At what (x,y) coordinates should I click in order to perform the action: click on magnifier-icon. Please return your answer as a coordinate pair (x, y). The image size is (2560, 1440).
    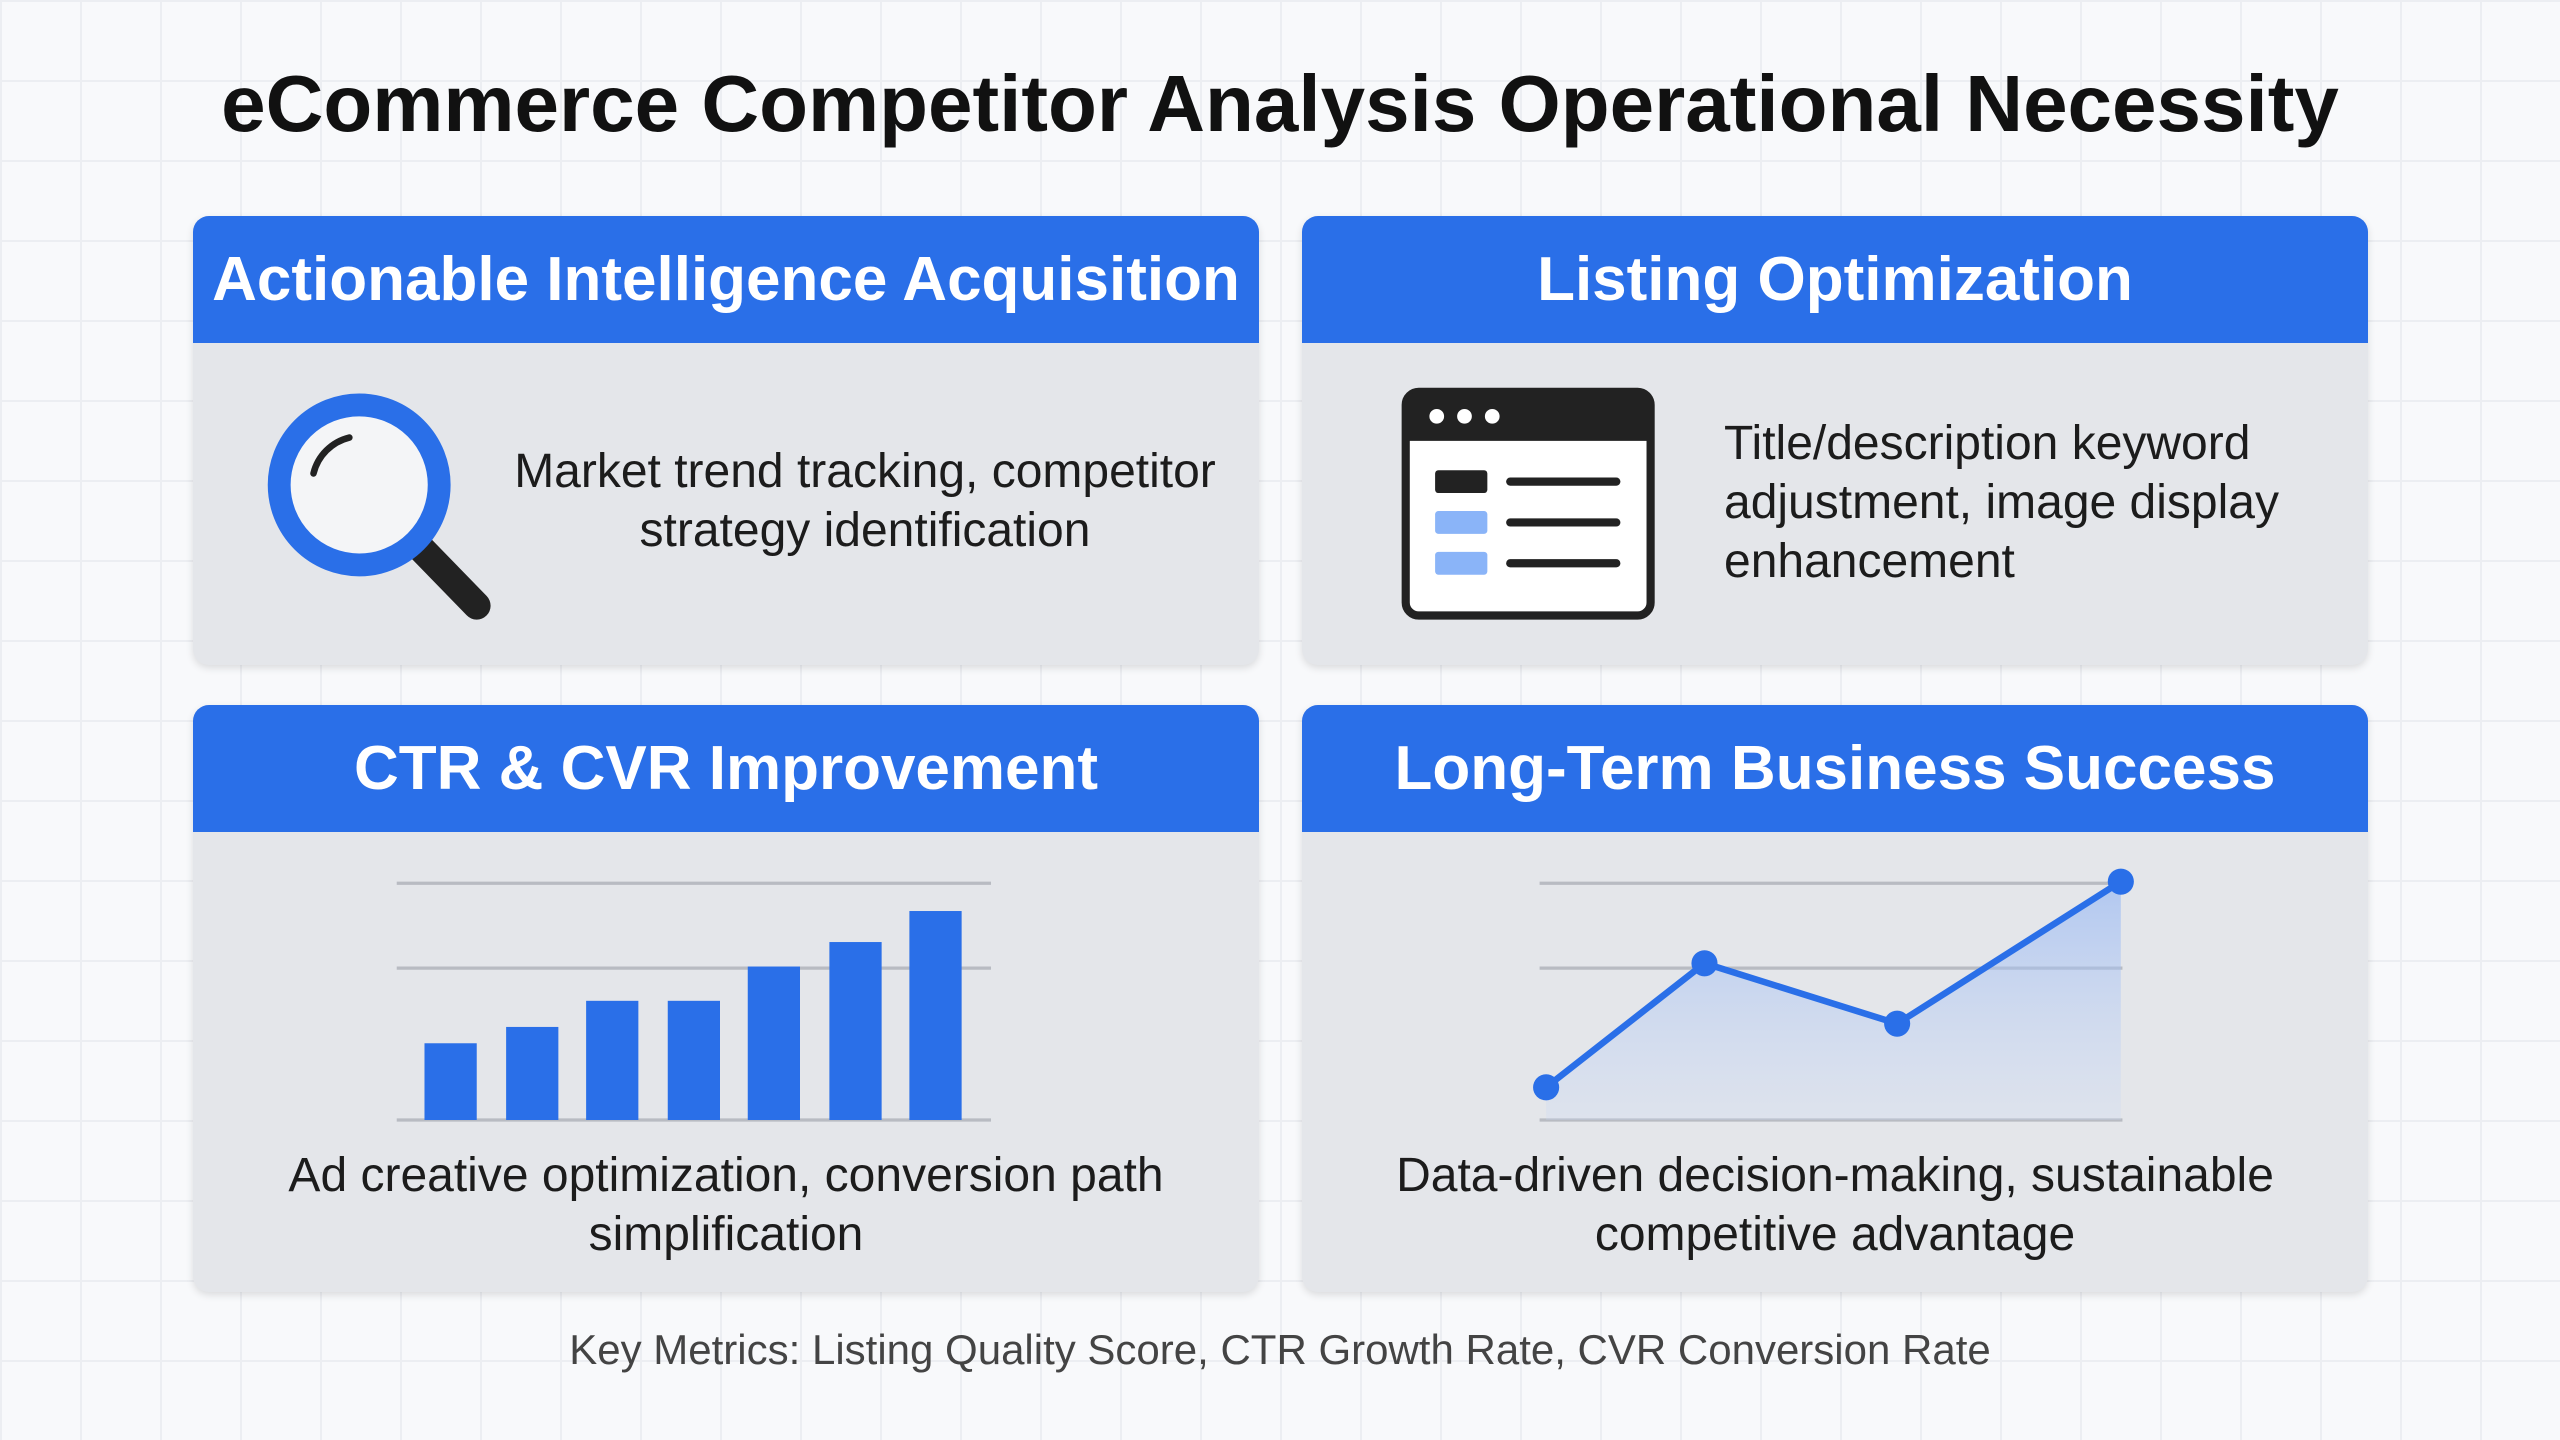
    Looking at the image, I should click on (379, 506).